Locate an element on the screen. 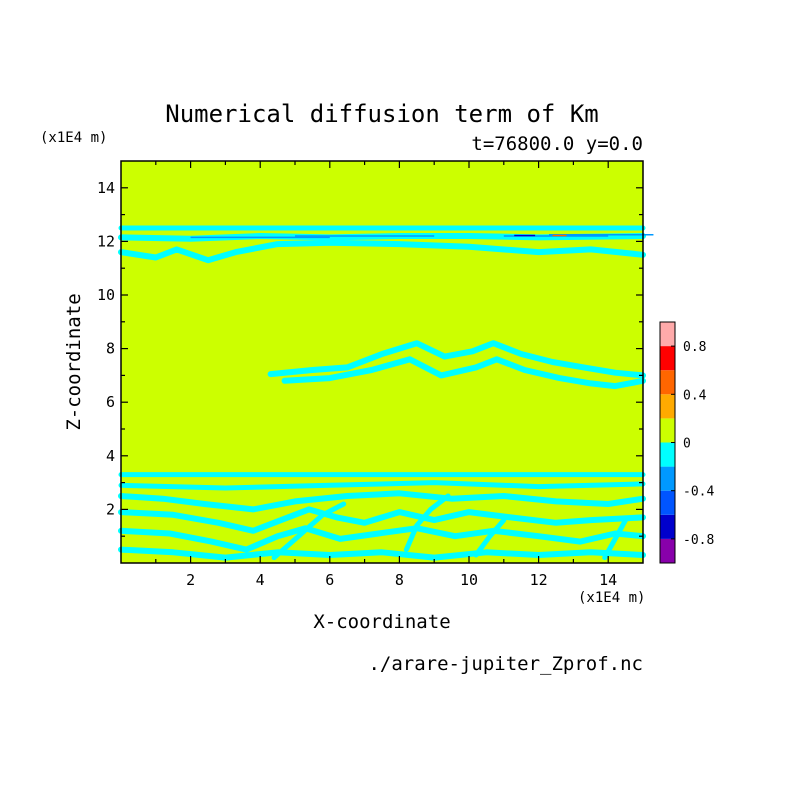  y-tick-label: 2 is located at coordinates (110, 509).